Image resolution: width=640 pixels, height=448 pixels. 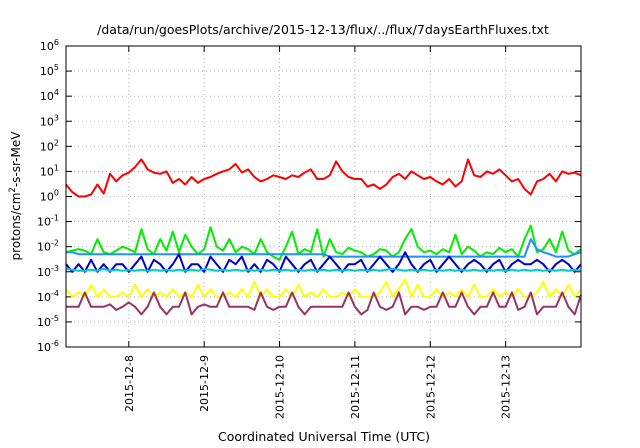 What do you see at coordinates (48, 246) in the screenshot?
I see `y-tick-label: 10⁻²` at bounding box center [48, 246].